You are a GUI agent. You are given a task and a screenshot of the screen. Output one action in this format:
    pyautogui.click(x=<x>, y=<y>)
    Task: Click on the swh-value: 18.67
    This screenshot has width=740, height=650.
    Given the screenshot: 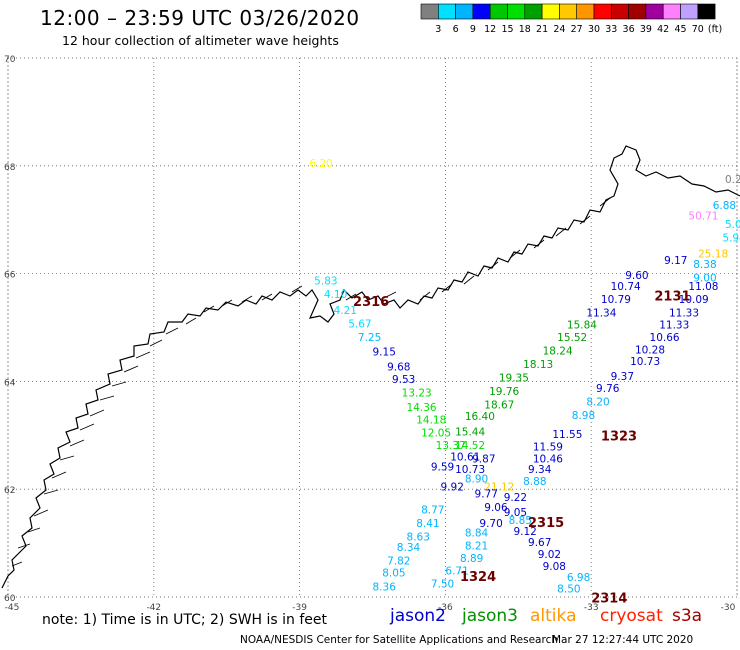 What is the action you would take?
    pyautogui.click(x=499, y=405)
    